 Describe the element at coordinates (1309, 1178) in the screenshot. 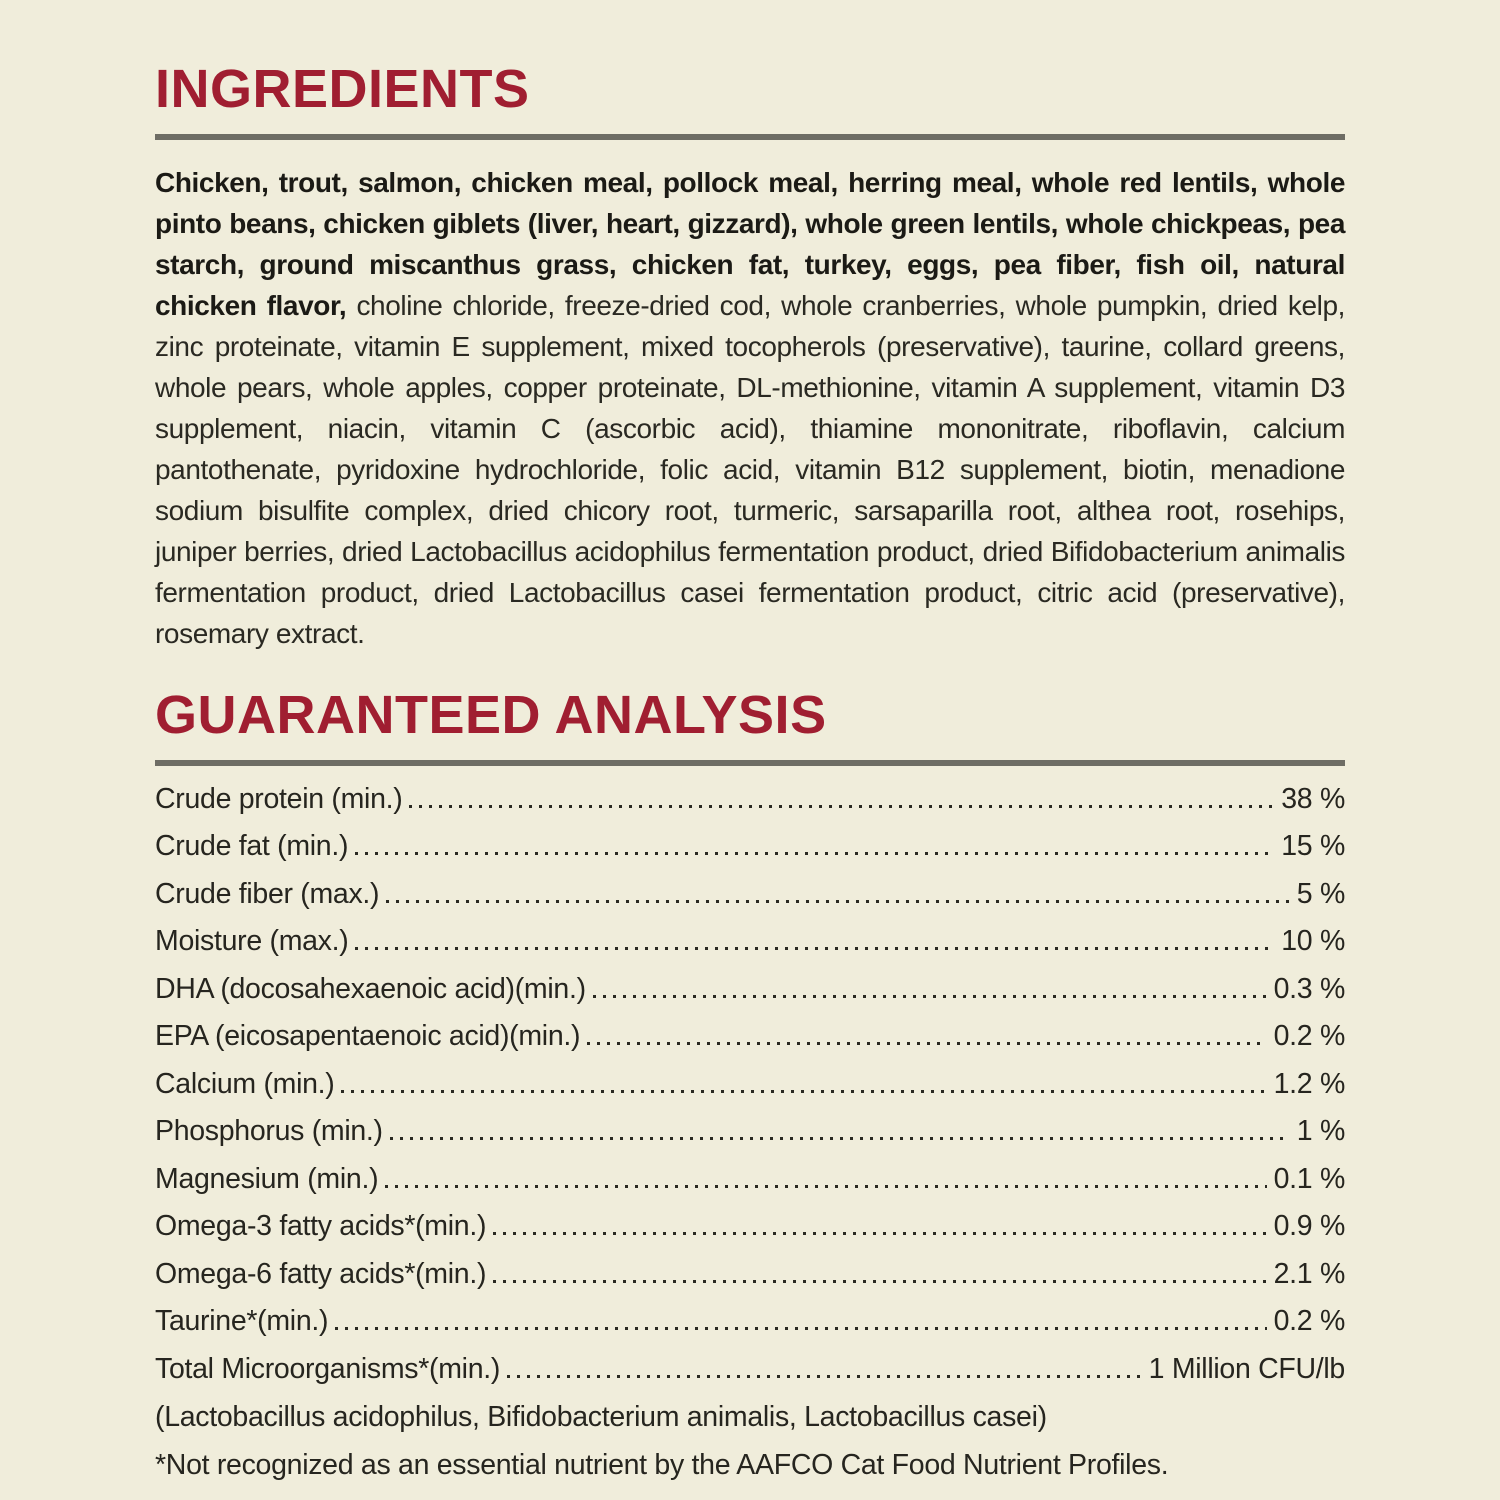

I see `nutrient-value: 0.1 %` at that location.